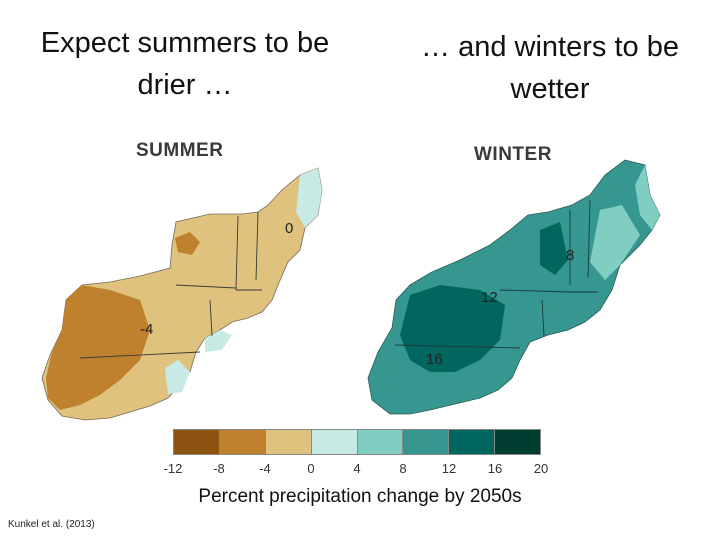 Image resolution: width=720 pixels, height=540 pixels. What do you see at coordinates (147, 329) in the screenshot?
I see `summer-label-minus4: -4` at bounding box center [147, 329].